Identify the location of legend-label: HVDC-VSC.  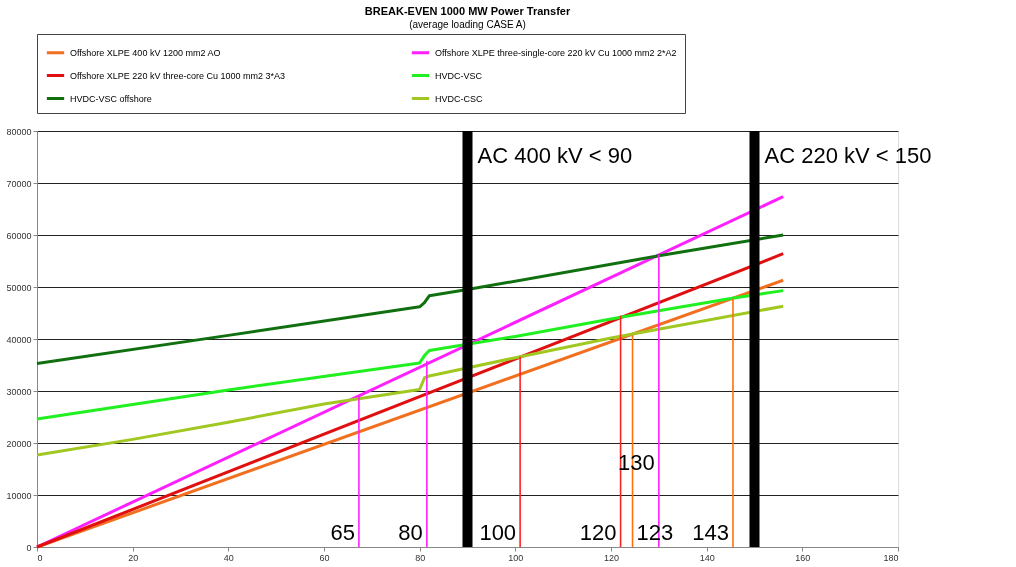
(459, 75).